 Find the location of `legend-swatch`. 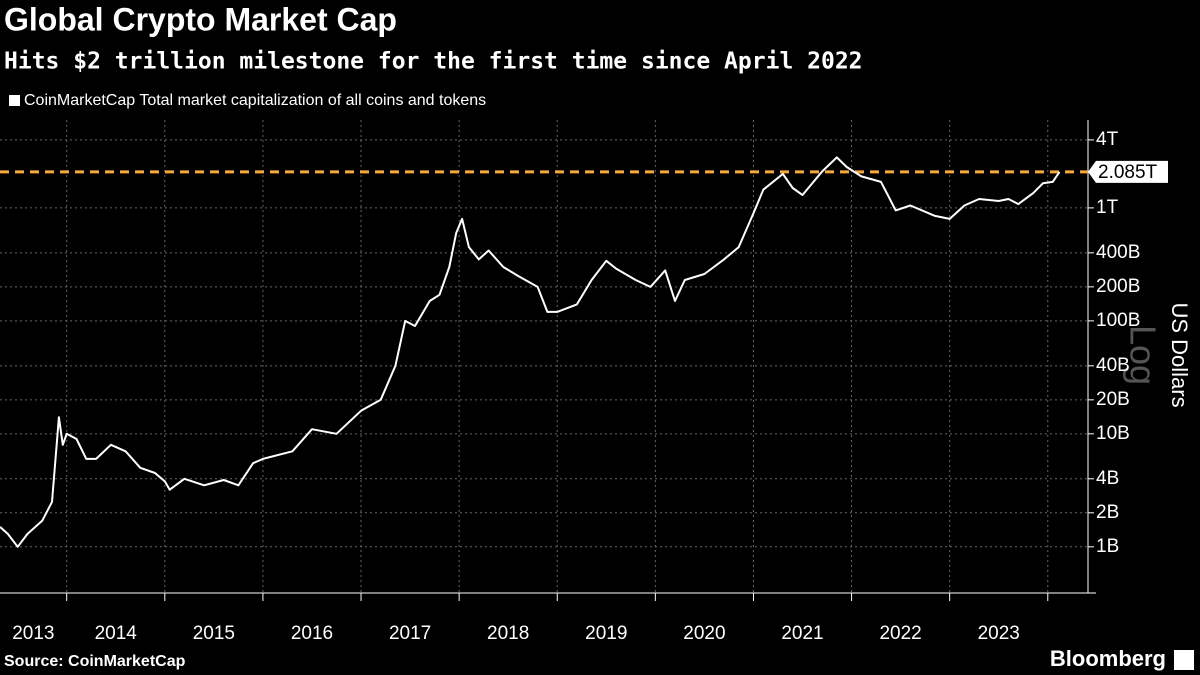

legend-swatch is located at coordinates (14, 100).